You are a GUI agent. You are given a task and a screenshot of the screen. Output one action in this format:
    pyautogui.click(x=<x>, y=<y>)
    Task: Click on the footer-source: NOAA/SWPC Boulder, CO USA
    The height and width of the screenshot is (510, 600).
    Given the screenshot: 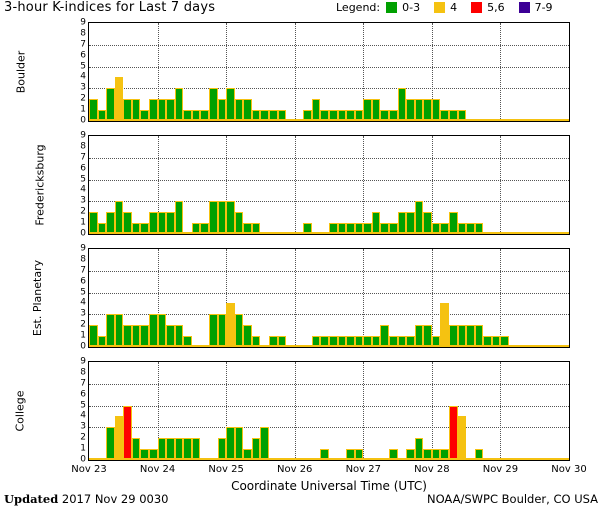 What is the action you would take?
    pyautogui.click(x=512, y=499)
    